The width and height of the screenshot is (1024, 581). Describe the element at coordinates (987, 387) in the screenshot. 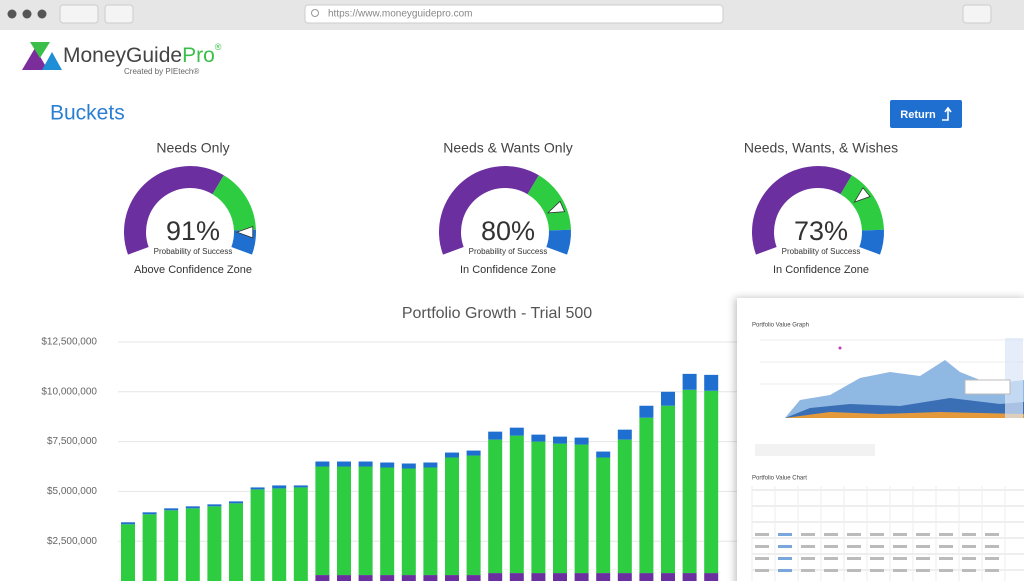

I see `inset-tooltip` at that location.